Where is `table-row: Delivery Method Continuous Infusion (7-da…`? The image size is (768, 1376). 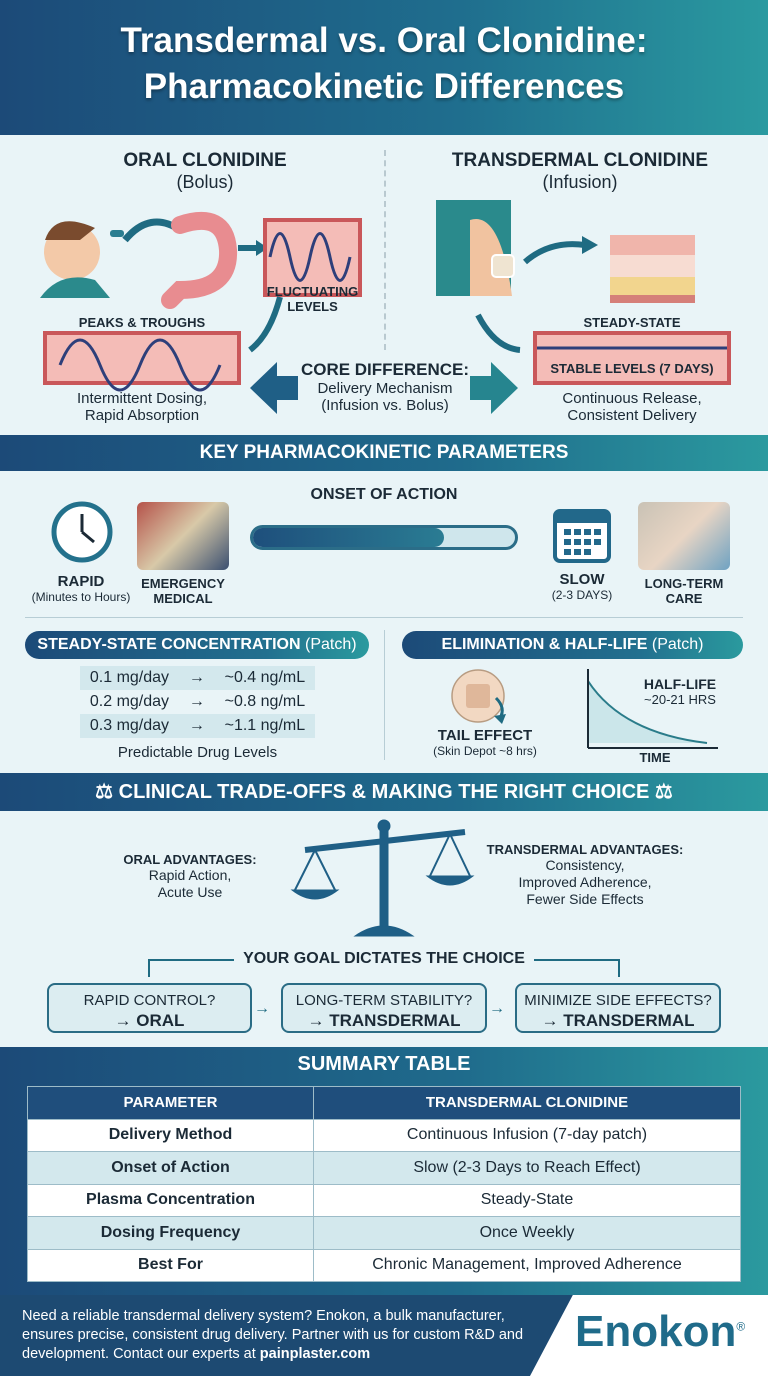
table-row: Delivery Method Continuous Infusion (7-da… is located at coordinates (384, 1135).